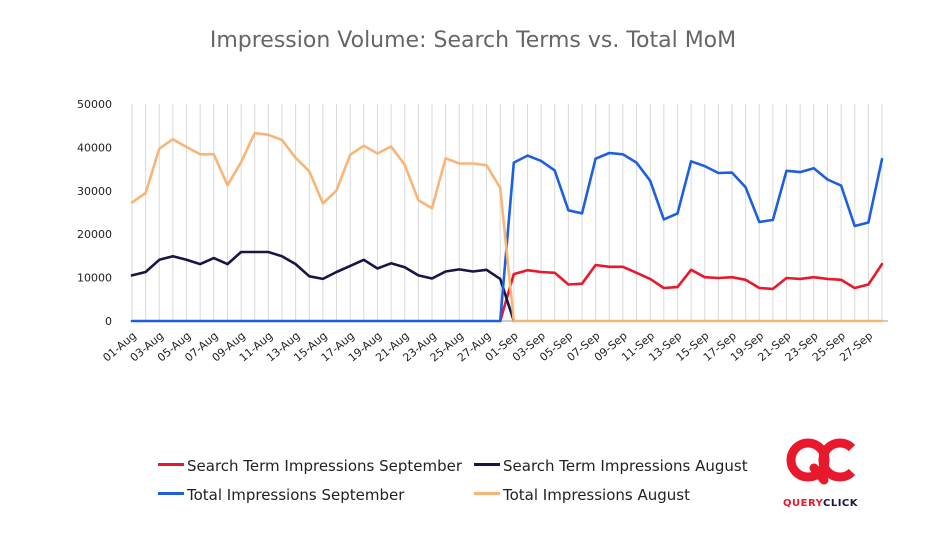 The height and width of the screenshot is (542, 946). I want to click on legend-item-total-august: Total Impressions August, so click(582, 495).